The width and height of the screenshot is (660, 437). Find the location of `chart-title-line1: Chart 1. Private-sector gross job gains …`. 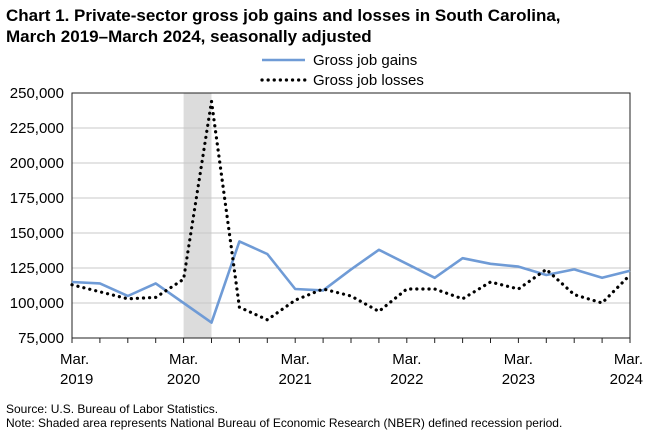

chart-title-line1: Chart 1. Private-sector gross job gains … is located at coordinates (283, 15).